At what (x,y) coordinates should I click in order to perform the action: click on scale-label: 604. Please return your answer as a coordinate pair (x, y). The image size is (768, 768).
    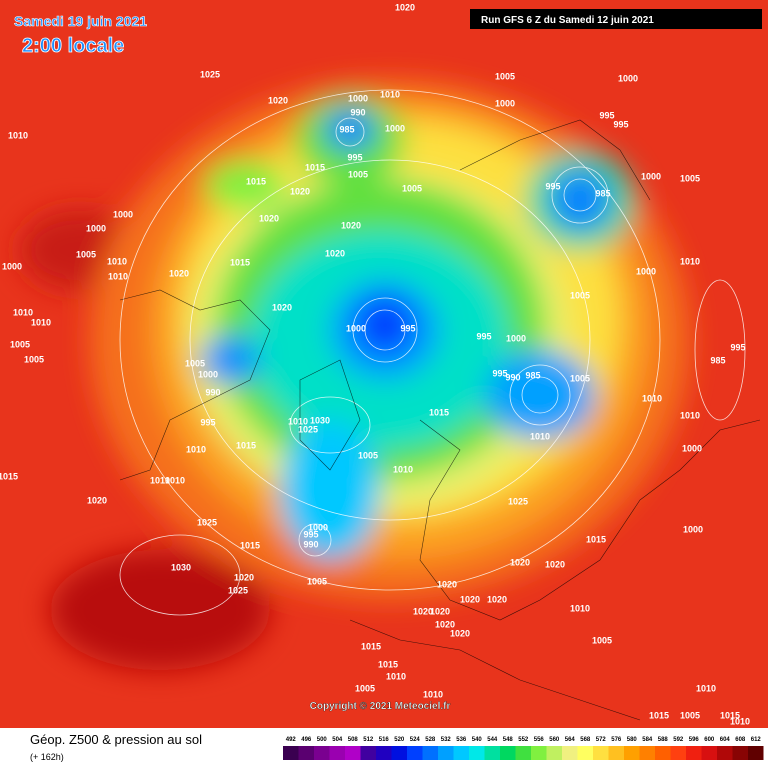
    Looking at the image, I should click on (725, 740).